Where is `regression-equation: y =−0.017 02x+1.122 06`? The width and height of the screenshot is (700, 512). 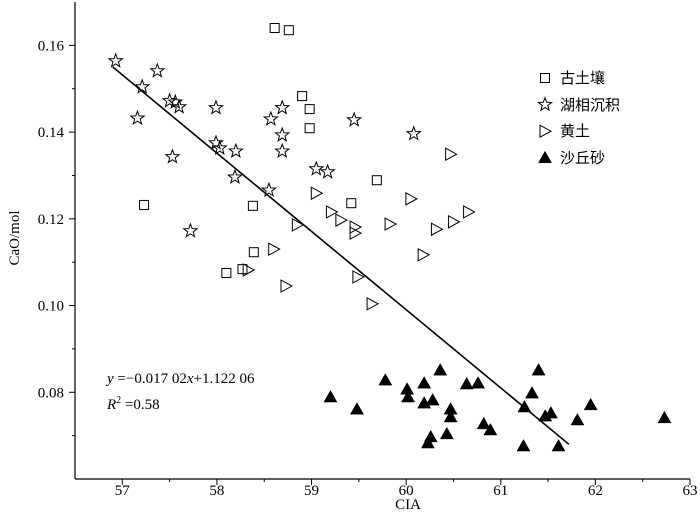 regression-equation: y =−0.017 02x+1.122 06 is located at coordinates (180, 379).